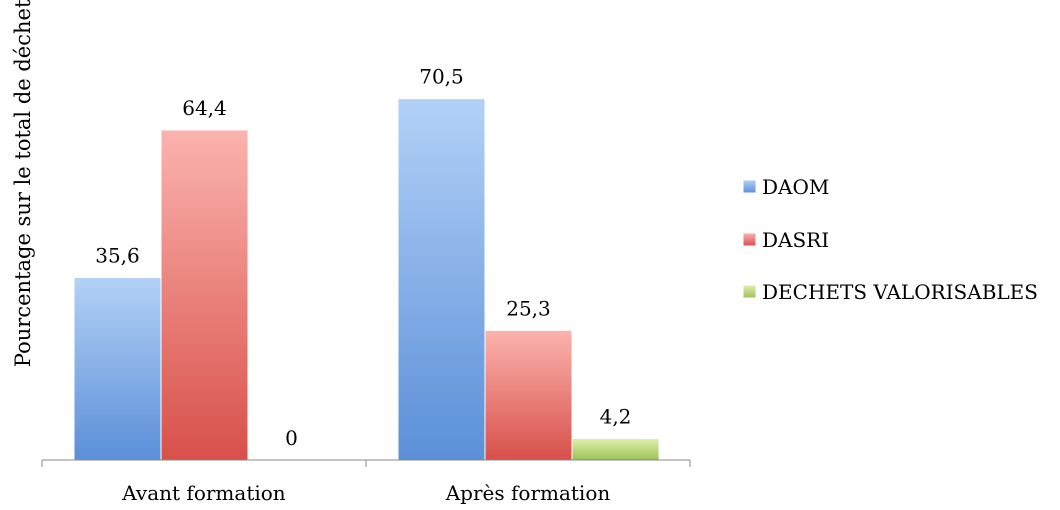  What do you see at coordinates (204, 295) in the screenshot?
I see `bar-dasri-avant-formation` at bounding box center [204, 295].